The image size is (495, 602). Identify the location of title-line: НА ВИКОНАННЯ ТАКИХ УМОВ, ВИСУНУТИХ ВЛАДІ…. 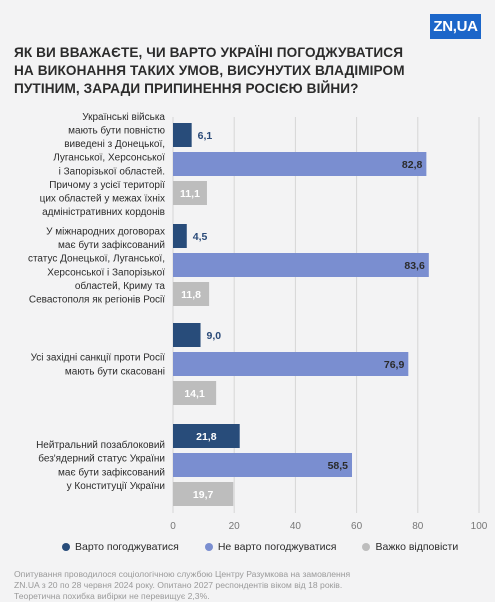
(209, 70).